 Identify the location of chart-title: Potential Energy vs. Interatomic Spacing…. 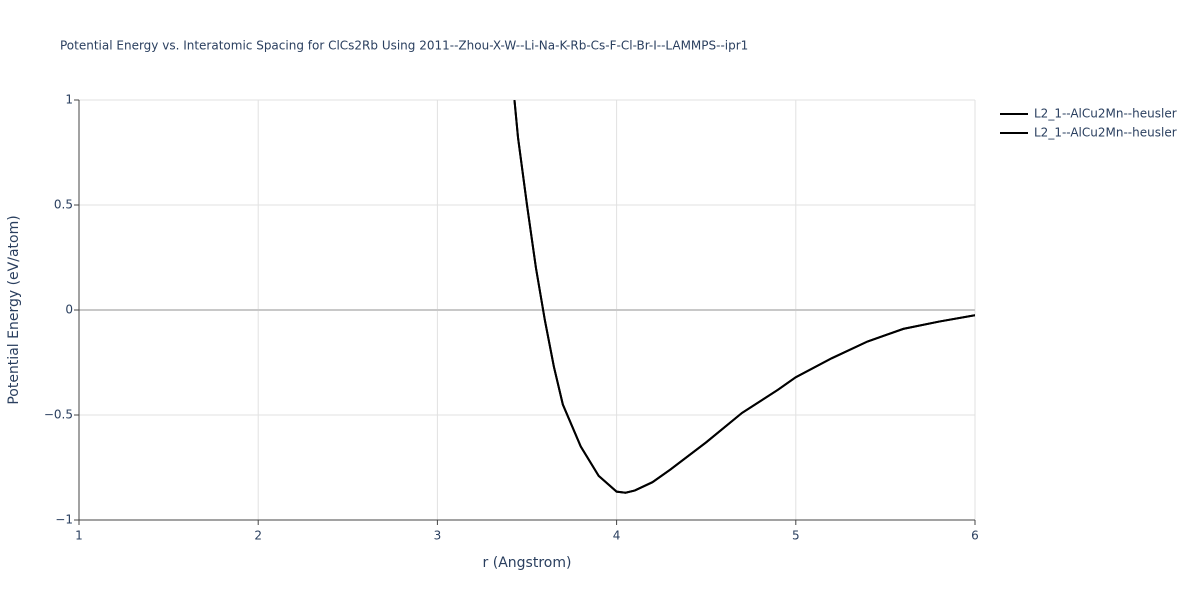
(404, 46).